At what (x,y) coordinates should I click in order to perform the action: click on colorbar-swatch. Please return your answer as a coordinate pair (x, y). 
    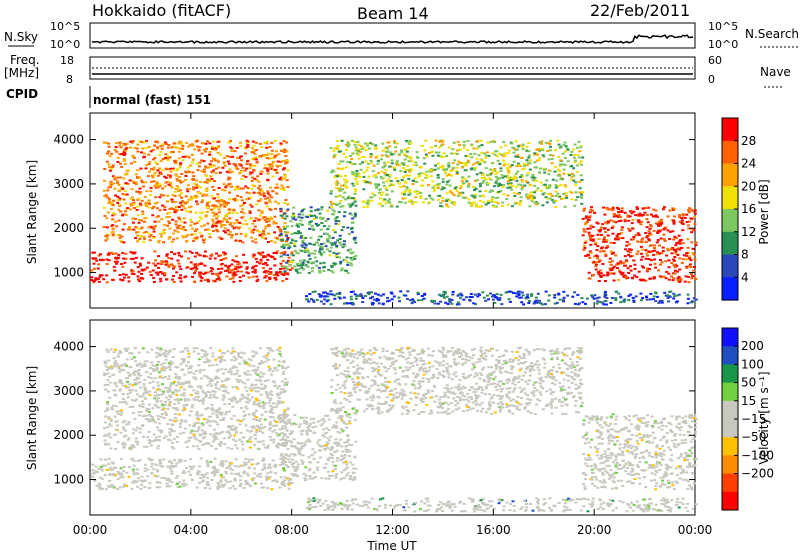
    Looking at the image, I should click on (730, 243).